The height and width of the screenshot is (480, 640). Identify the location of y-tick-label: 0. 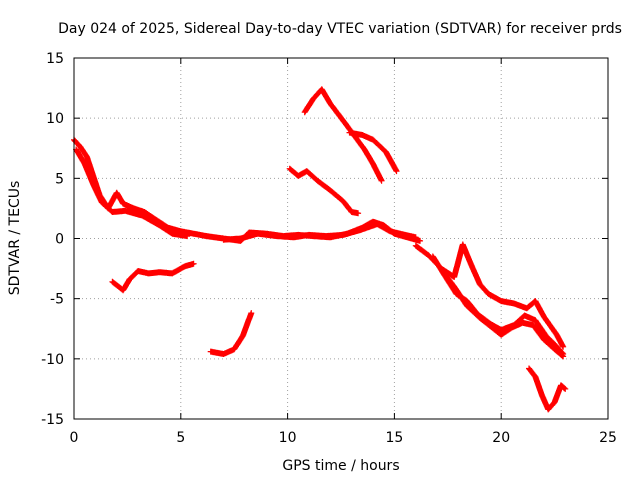
(59, 240).